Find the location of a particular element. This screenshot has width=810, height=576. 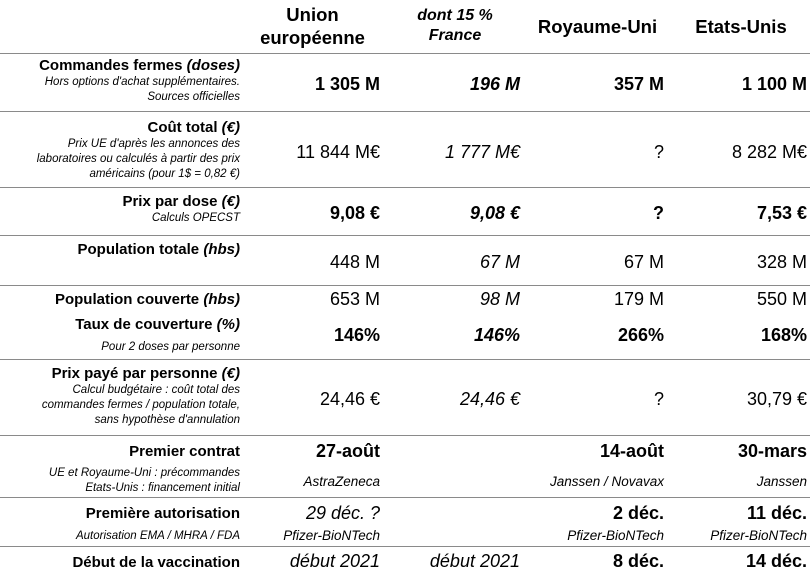

row-subtitle: UE et Royaume-Uni : précommandes is located at coordinates (144, 473).